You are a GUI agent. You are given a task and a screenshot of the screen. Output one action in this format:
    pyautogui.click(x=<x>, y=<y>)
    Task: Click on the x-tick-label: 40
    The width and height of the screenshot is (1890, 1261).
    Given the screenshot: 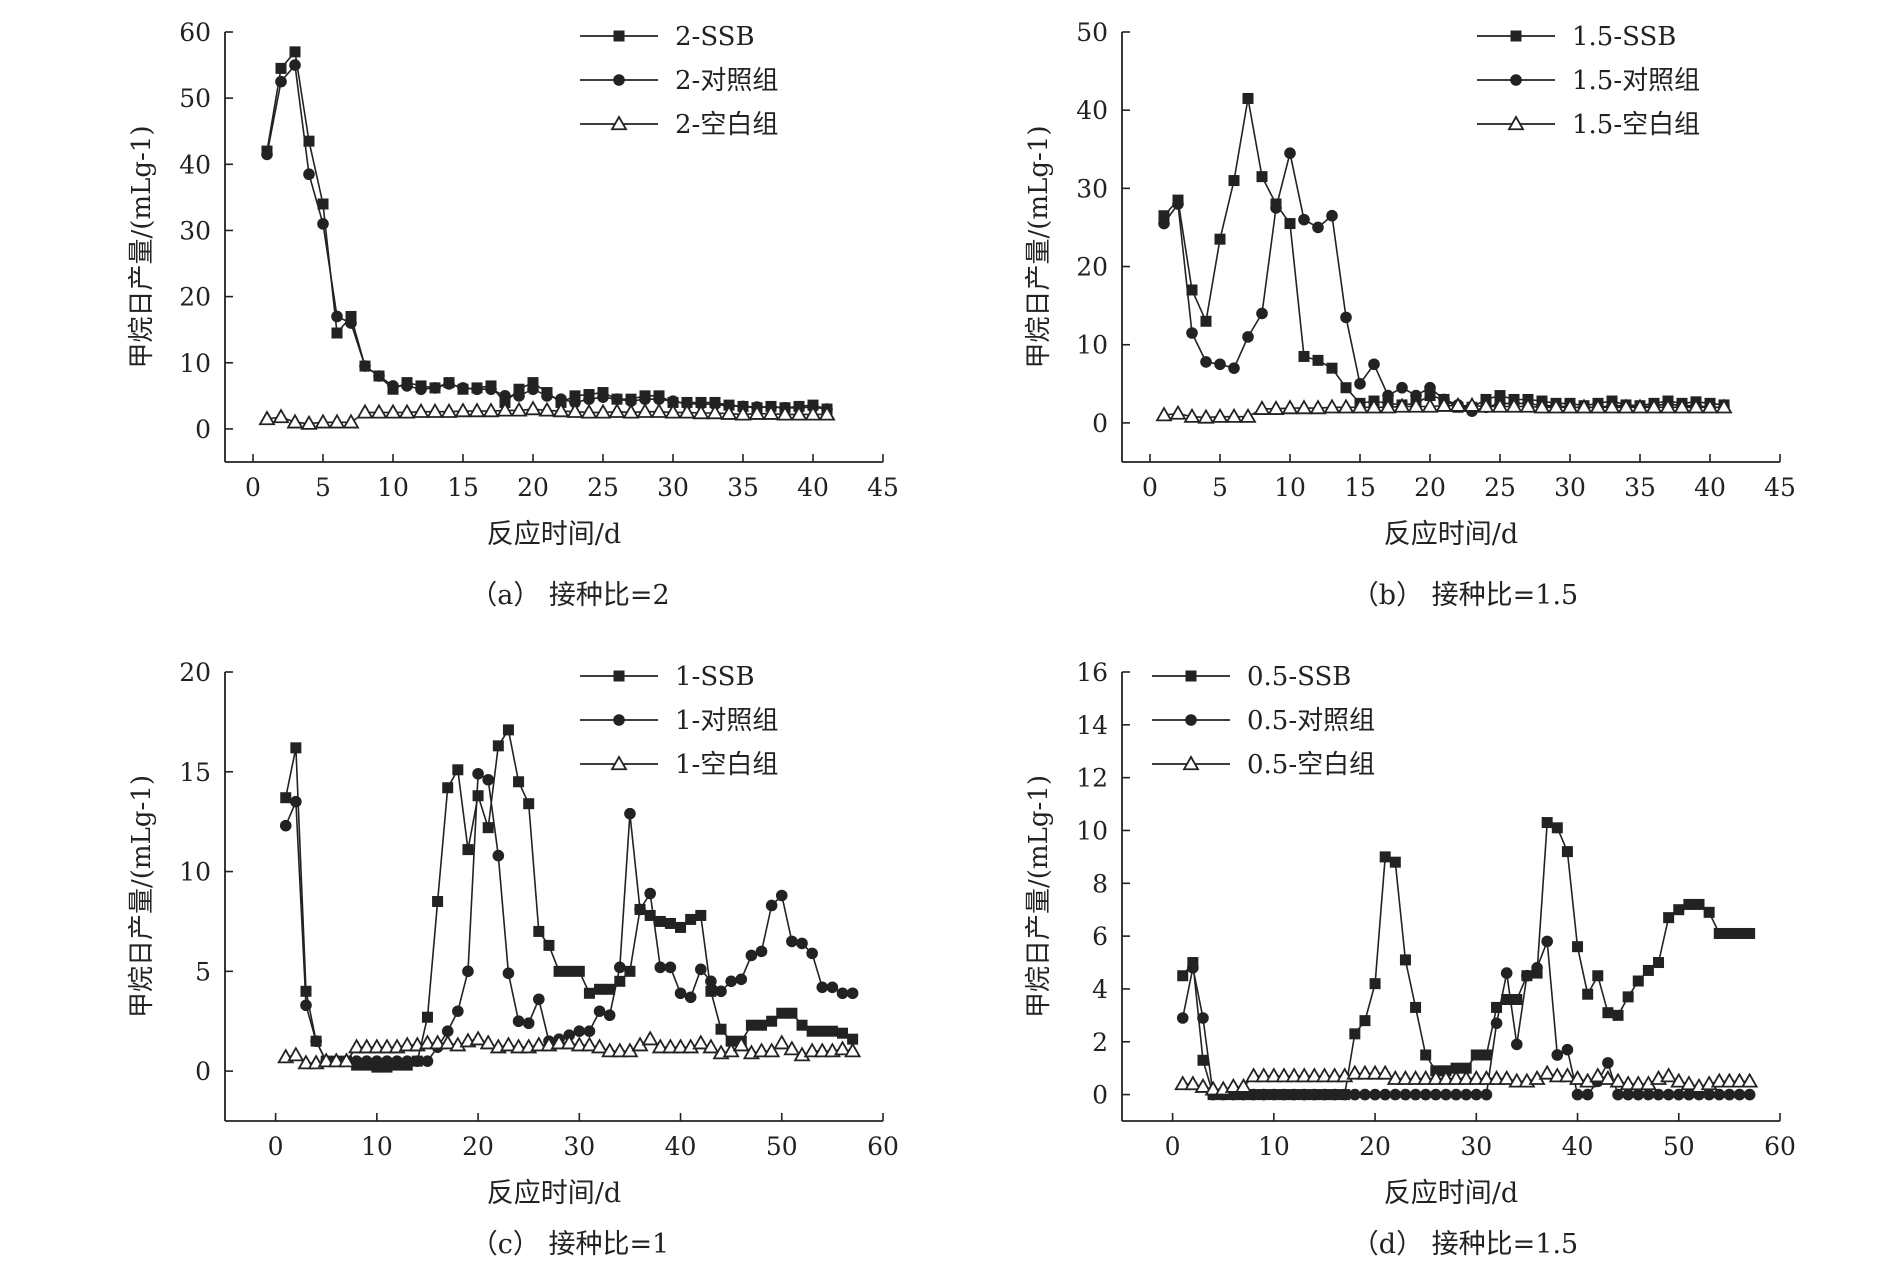 What is the action you would take?
    pyautogui.click(x=1578, y=1146)
    